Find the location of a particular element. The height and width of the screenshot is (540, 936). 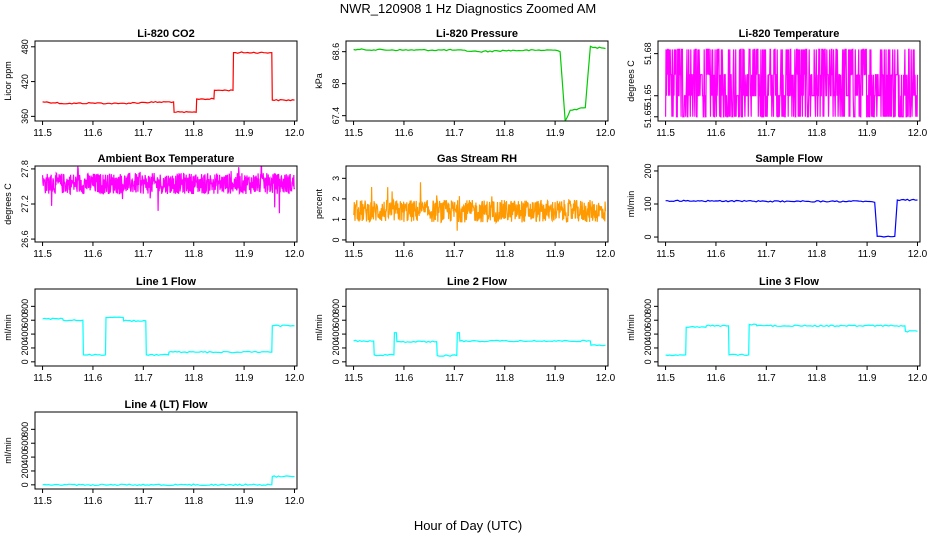

series-line-li820-co2 is located at coordinates (168, 82).